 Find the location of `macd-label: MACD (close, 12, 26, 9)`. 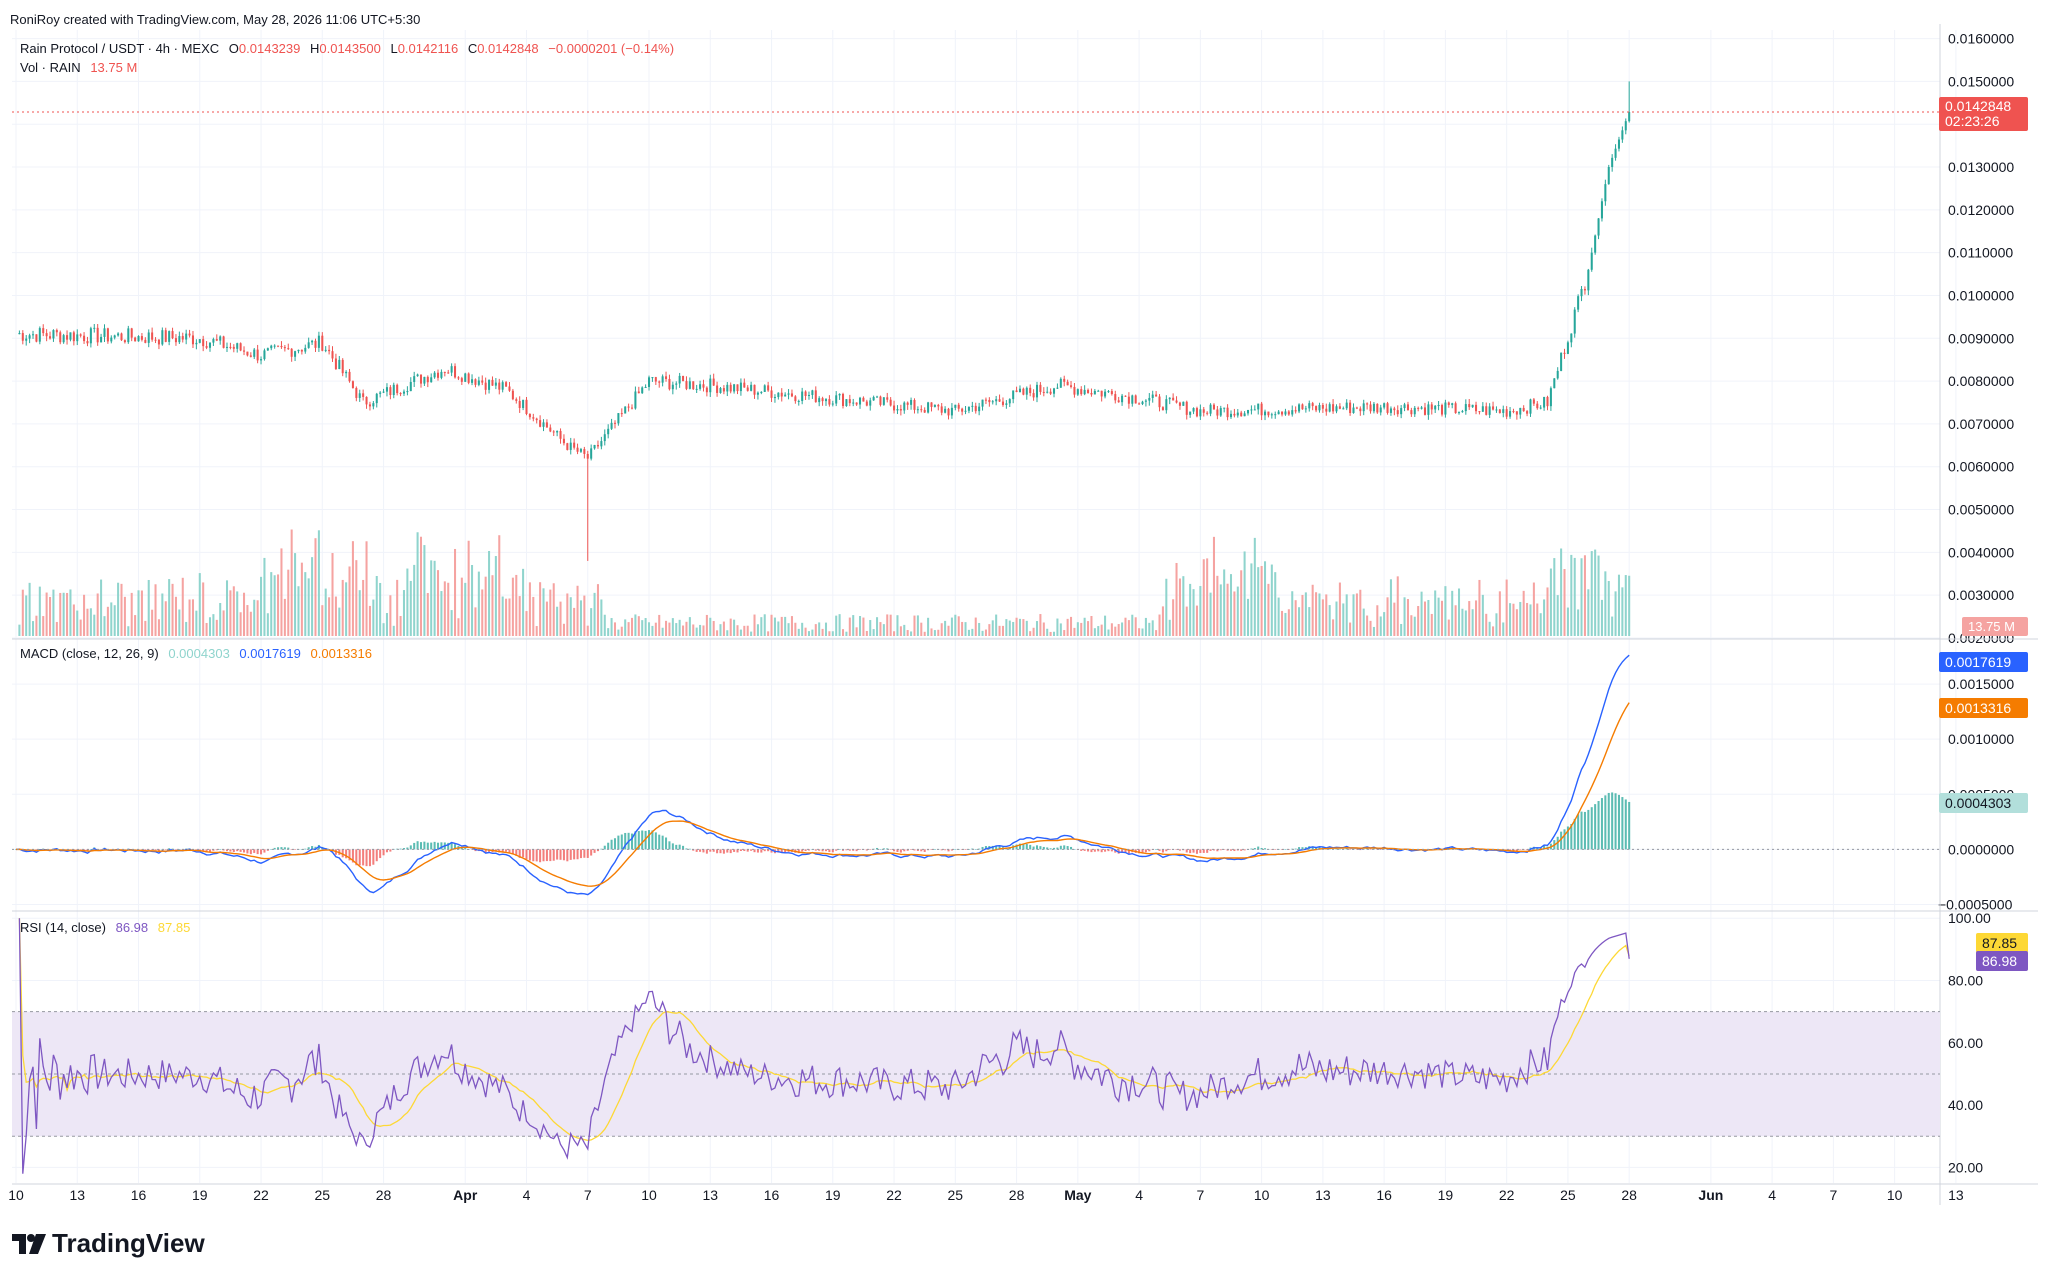

macd-label: MACD (close, 12, 26, 9) is located at coordinates (89, 653).